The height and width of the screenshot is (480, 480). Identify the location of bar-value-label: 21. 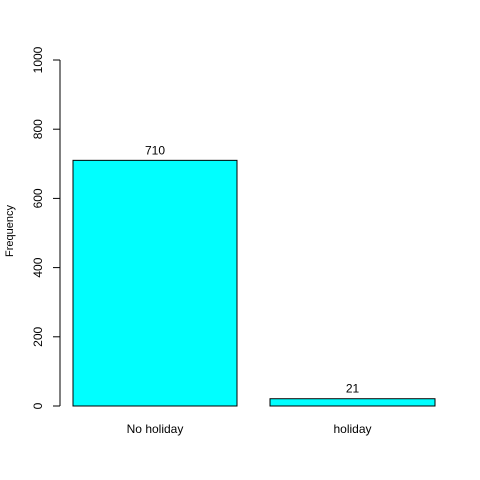
(353, 389).